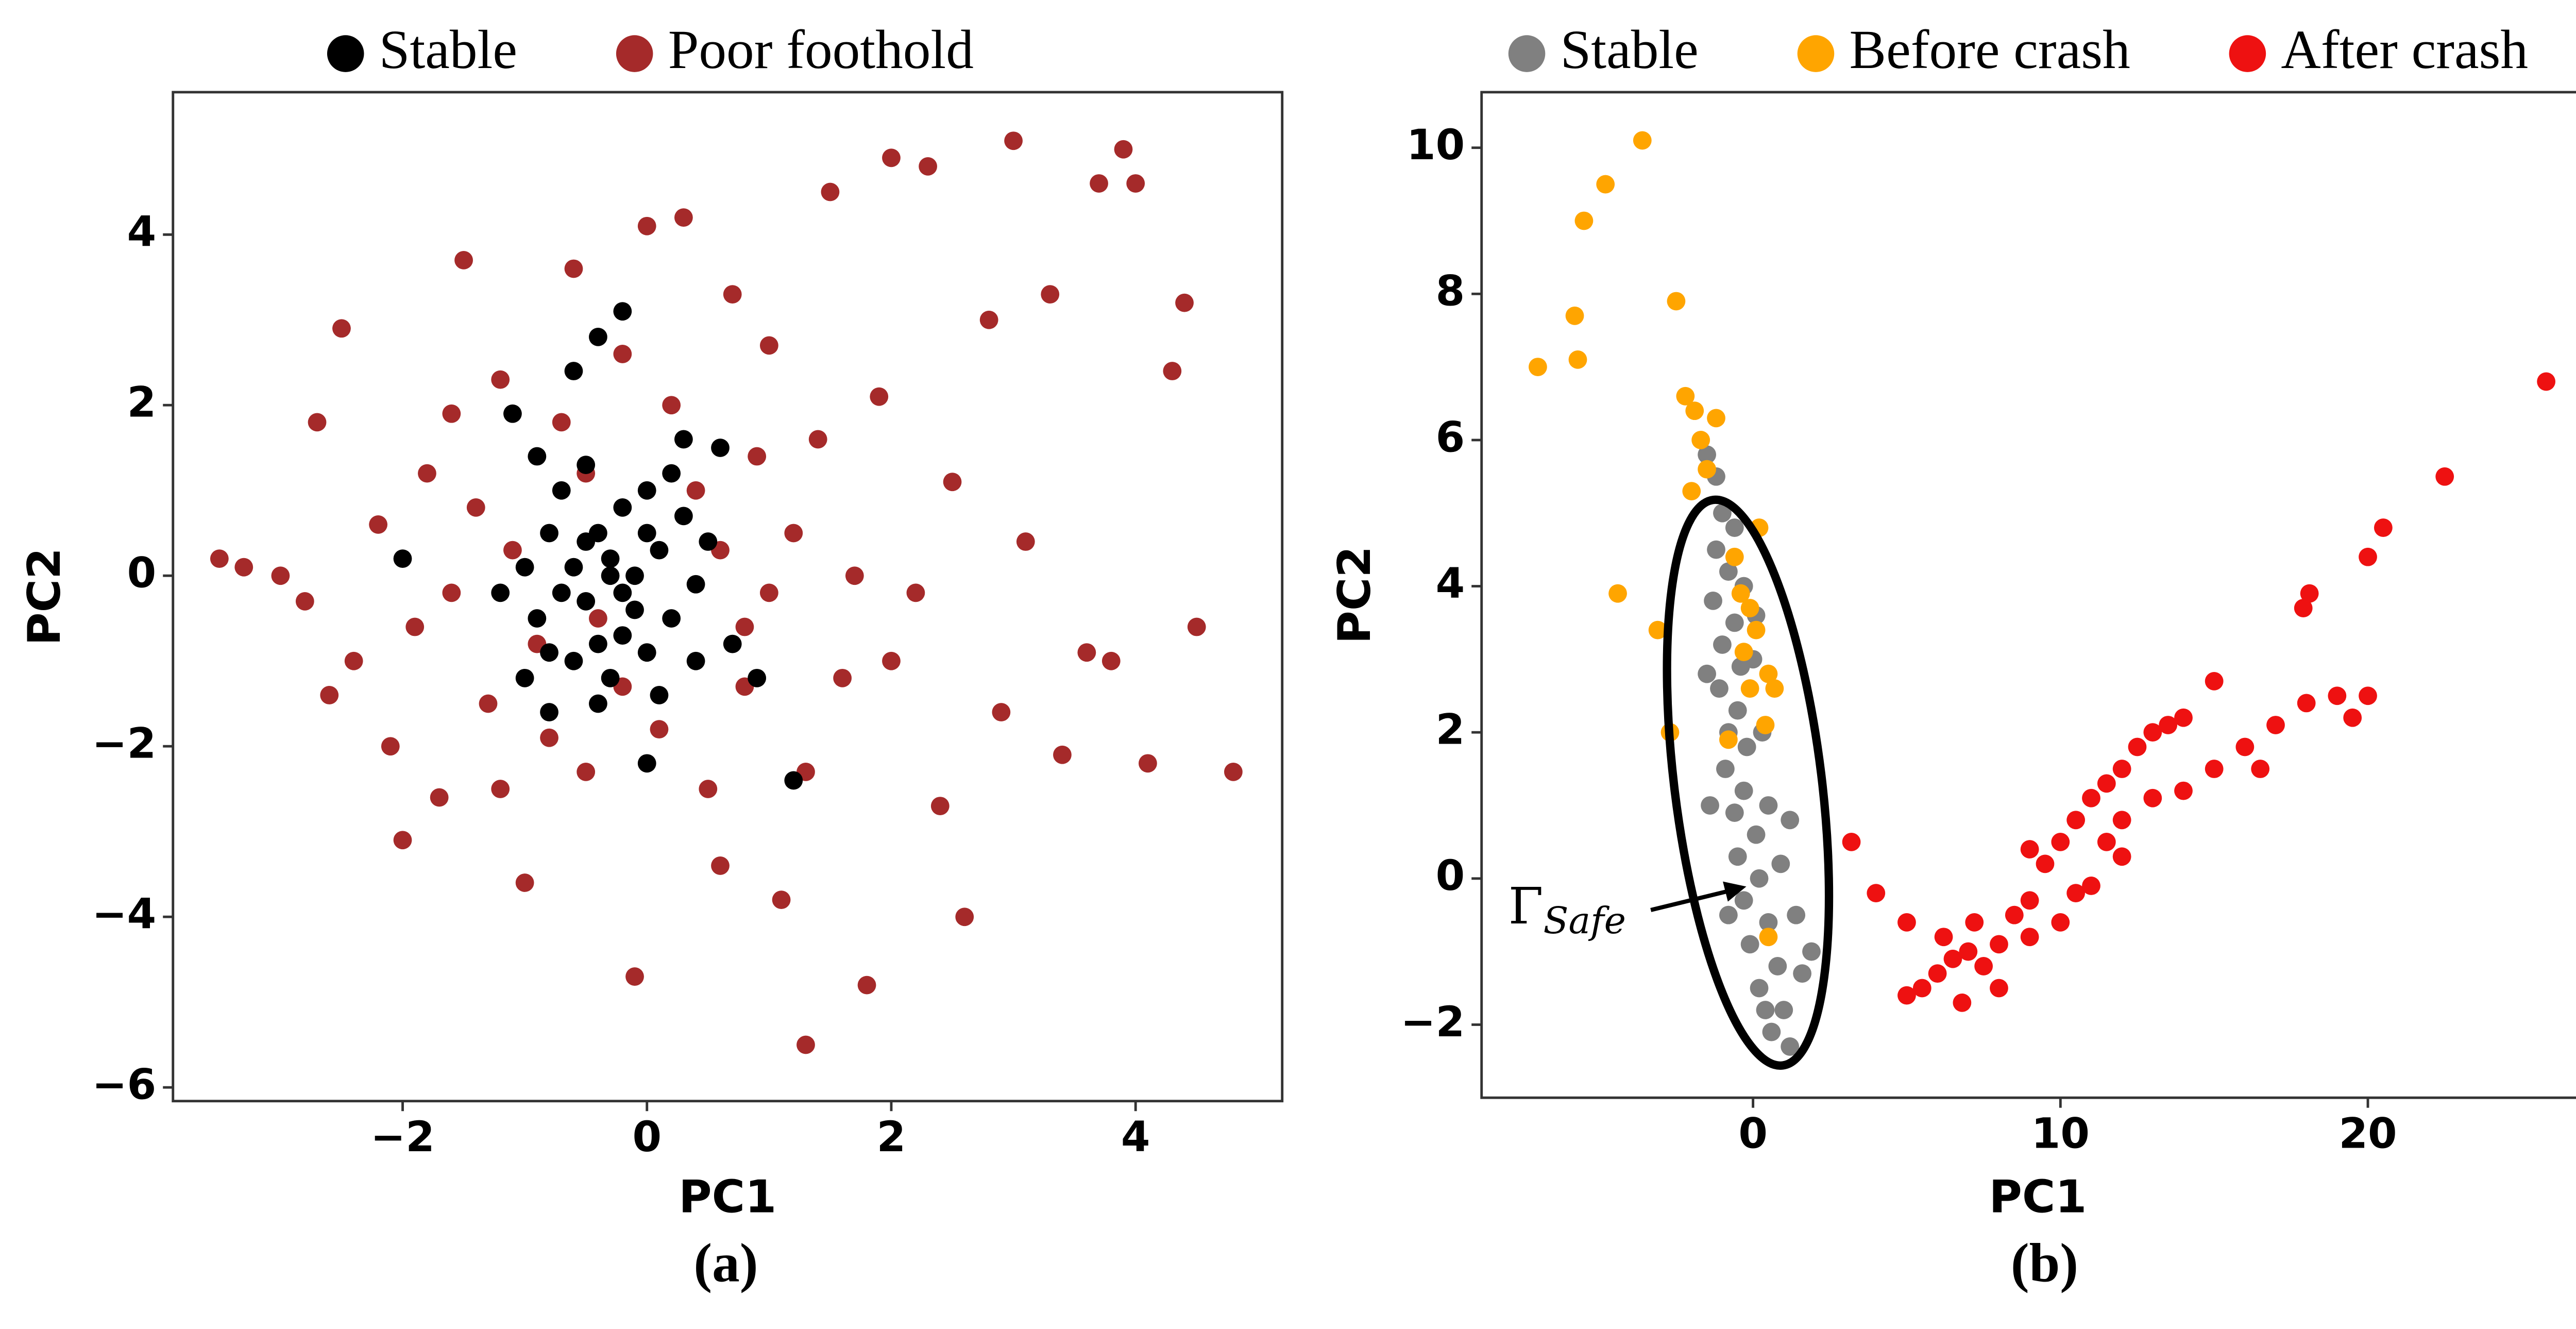 The width and height of the screenshot is (2576, 1329). Describe the element at coordinates (725, 1263) in the screenshot. I see `caption: (a)` at that location.